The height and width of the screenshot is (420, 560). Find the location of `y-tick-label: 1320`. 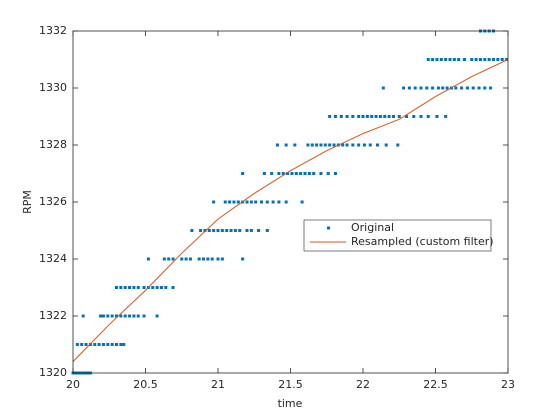

y-tick-label: 1320 is located at coordinates (53, 372).